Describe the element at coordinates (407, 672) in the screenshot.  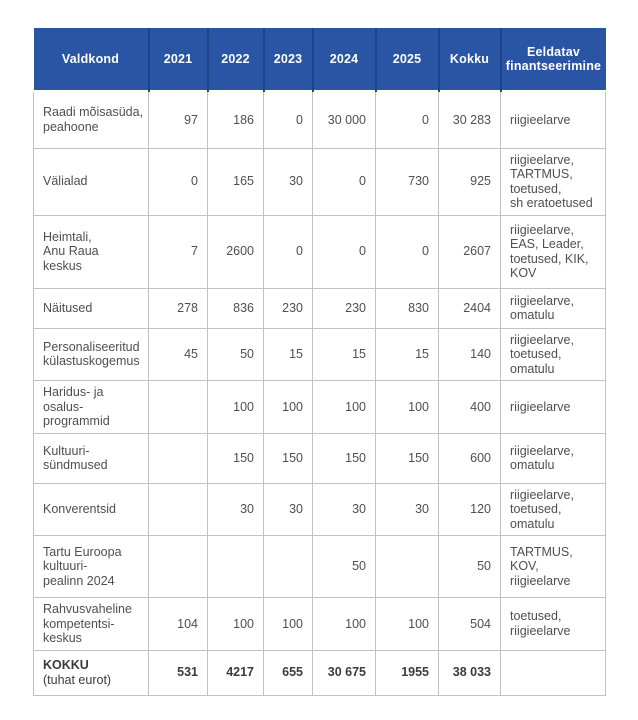
I see `year-value-cell: 1955` at that location.